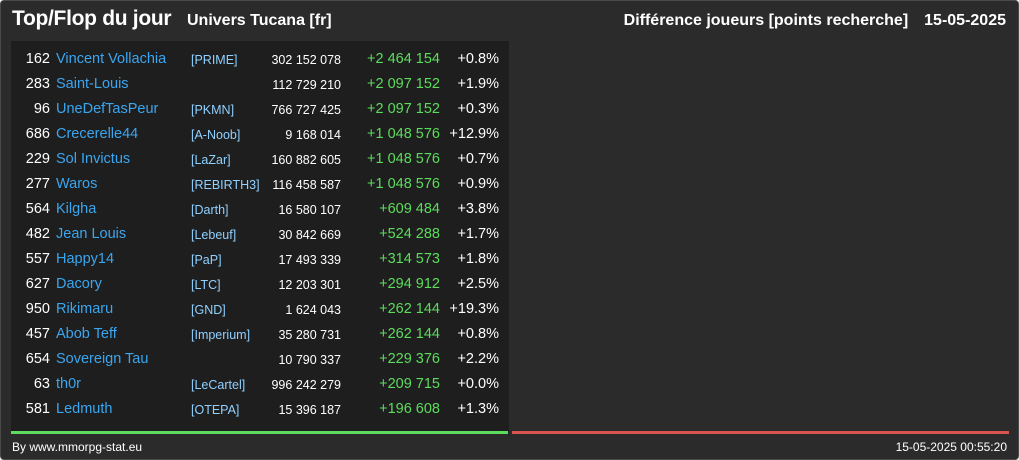 The width and height of the screenshot is (1019, 460). Describe the element at coordinates (111, 59) in the screenshot. I see `player-name-link: Vincent Vollachia` at that location.